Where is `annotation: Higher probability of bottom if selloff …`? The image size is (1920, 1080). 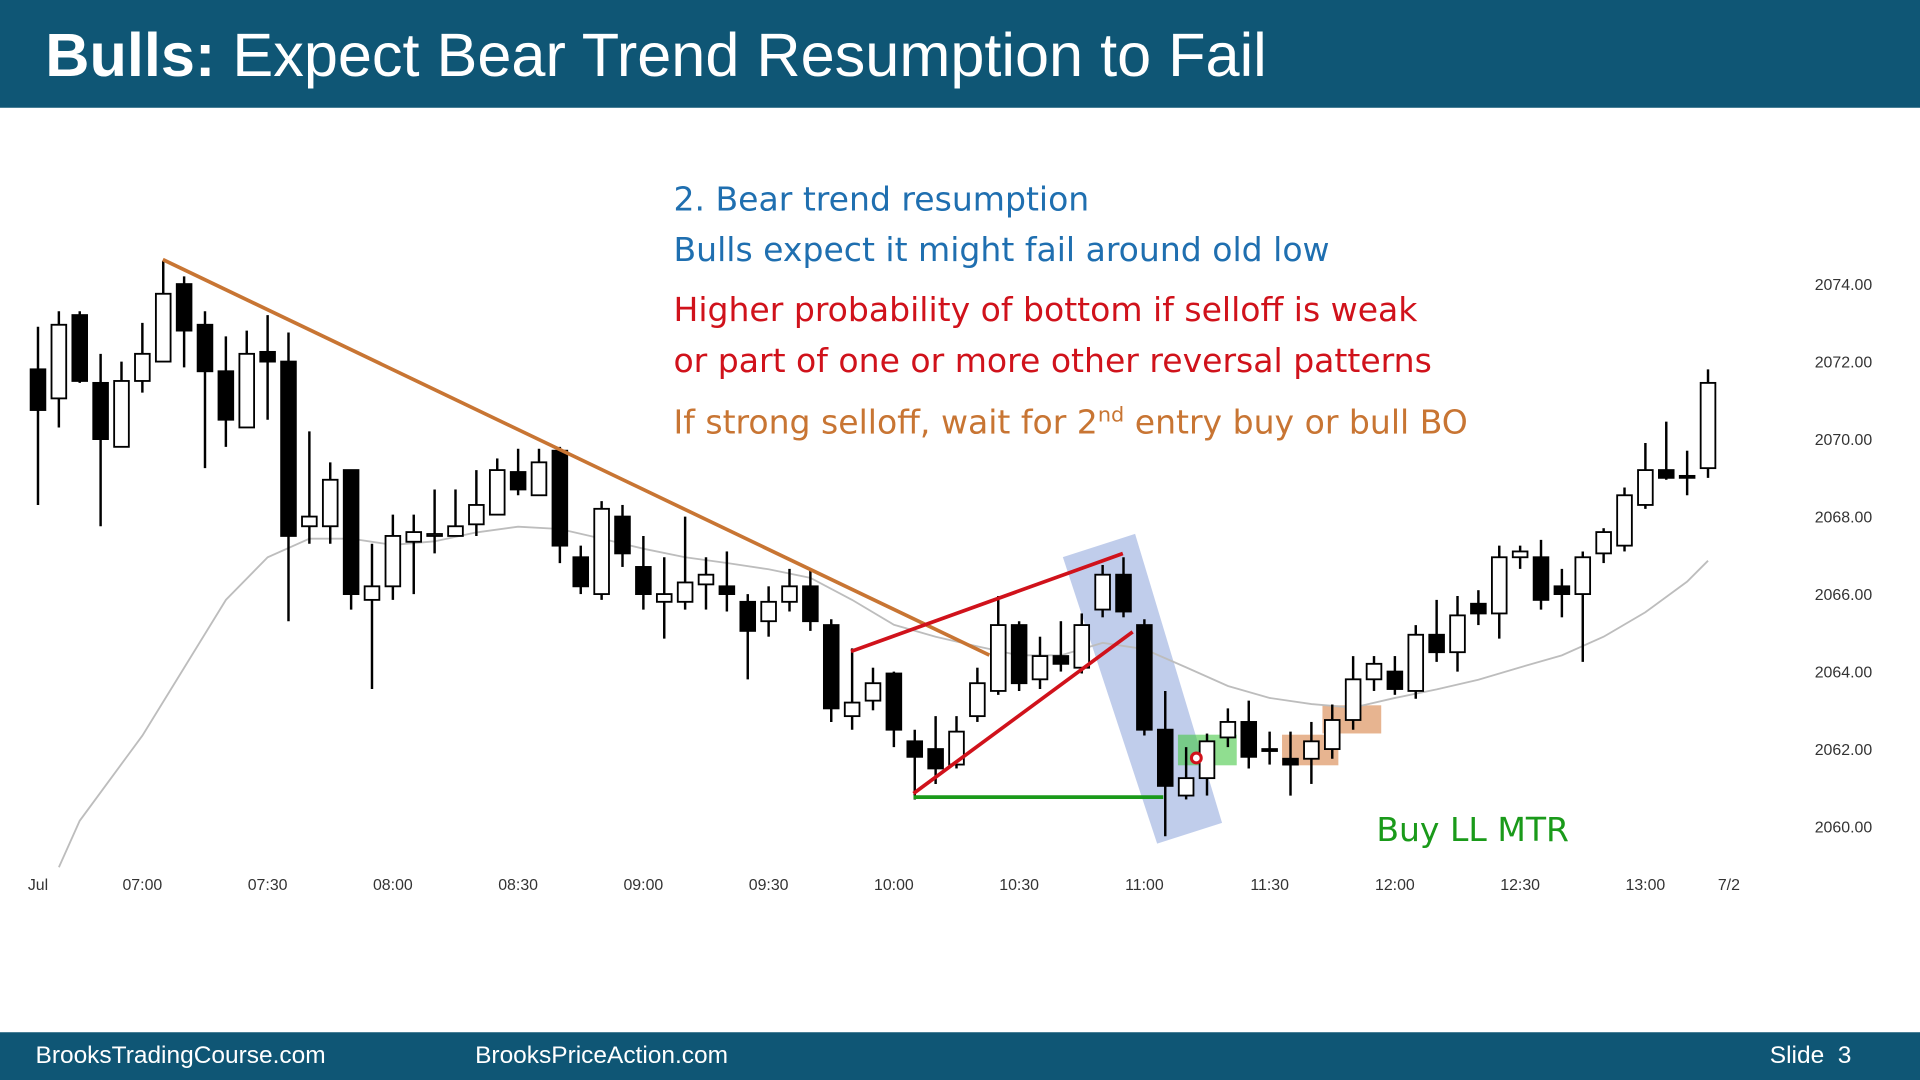 annotation: Higher probability of bottom if selloff … is located at coordinates (1045, 309).